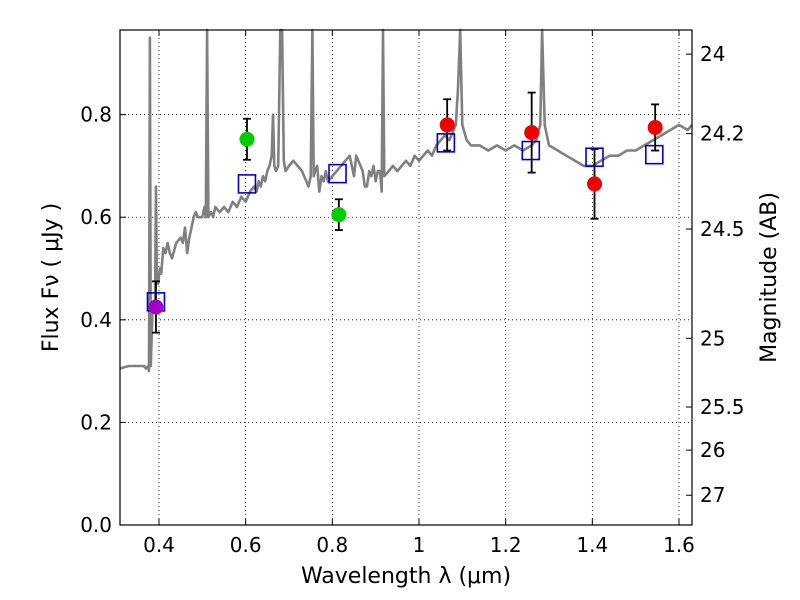  I want to click on y2-tick-label: 26, so click(712, 450).